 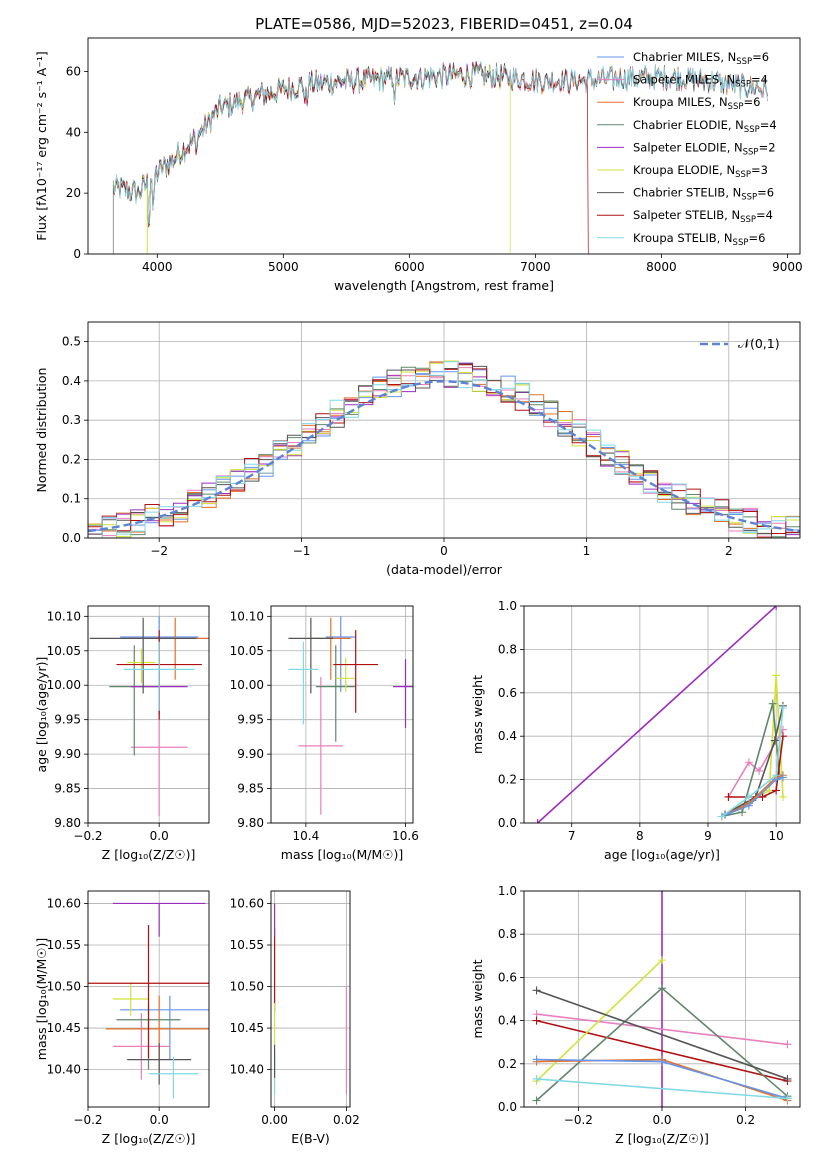 I want to click on y-tick-label: 1.0, so click(x=507, y=891).